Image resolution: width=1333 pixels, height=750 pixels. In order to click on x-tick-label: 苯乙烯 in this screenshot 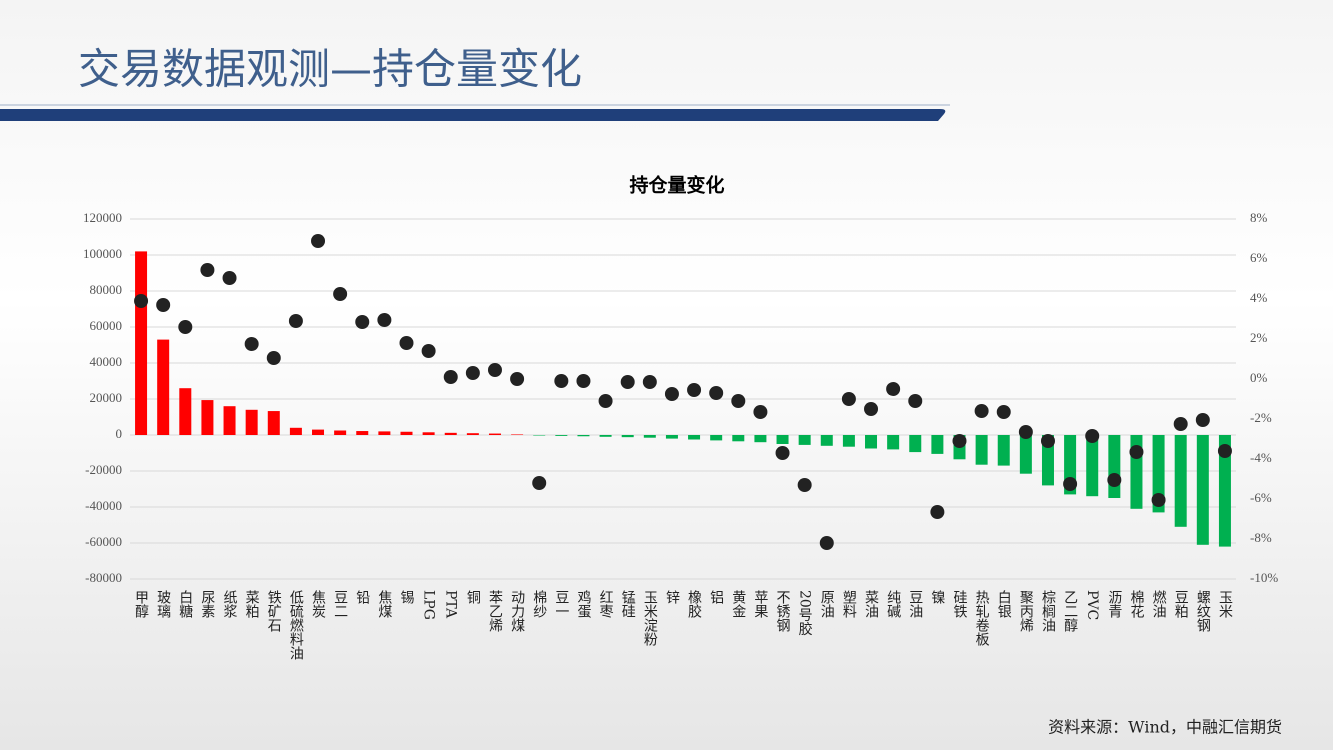, I will do `click(495, 610)`.